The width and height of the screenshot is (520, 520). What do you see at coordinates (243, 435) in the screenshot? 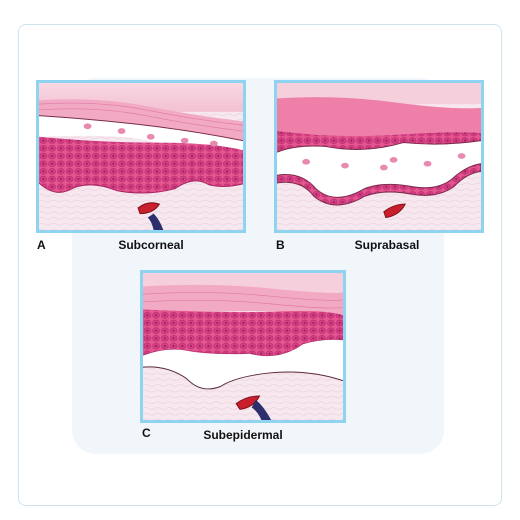
I see `panel-c-caption: Subepidermal` at bounding box center [243, 435].